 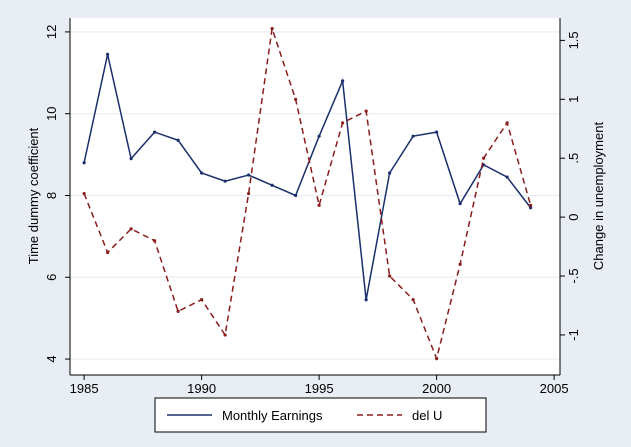 What do you see at coordinates (33, 195) in the screenshot?
I see `y-axis-label: Time dummy coefficient` at bounding box center [33, 195].